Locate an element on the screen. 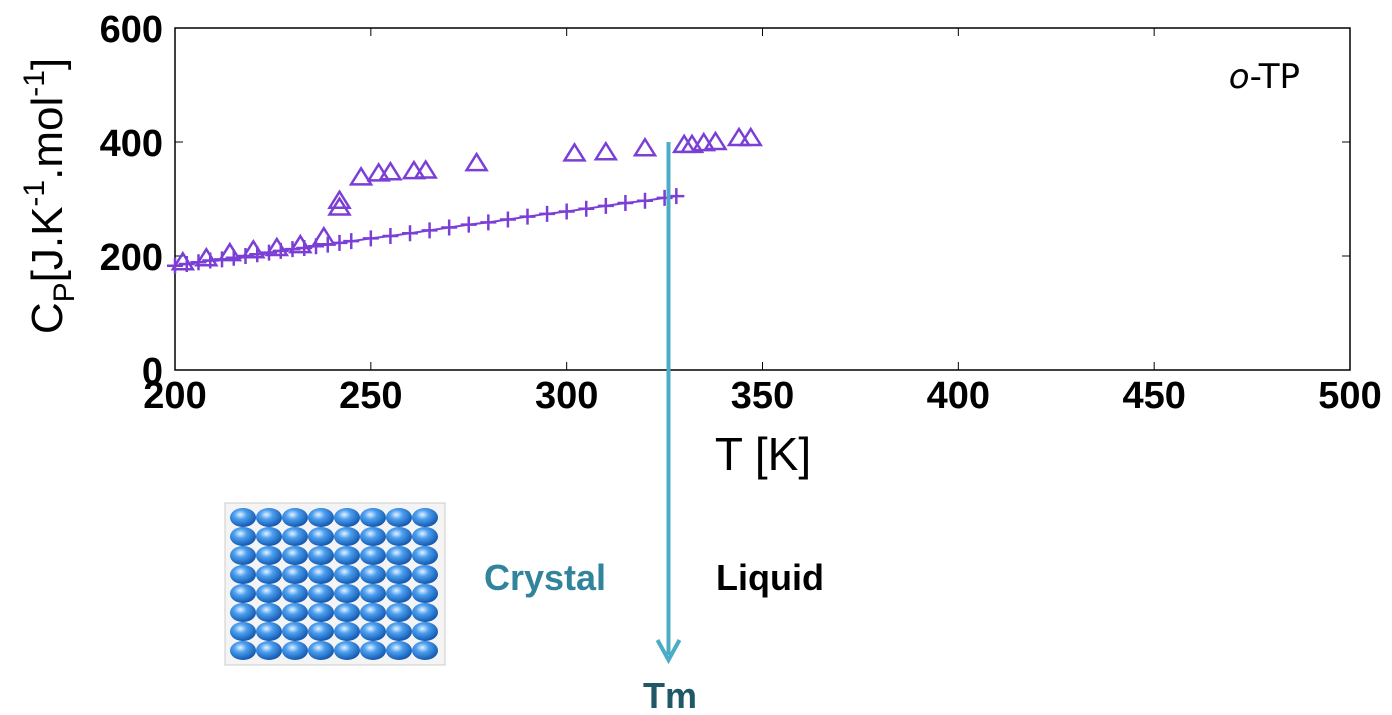 This screenshot has height=715, width=1392. x-tick-label: 450 is located at coordinates (1153, 396).